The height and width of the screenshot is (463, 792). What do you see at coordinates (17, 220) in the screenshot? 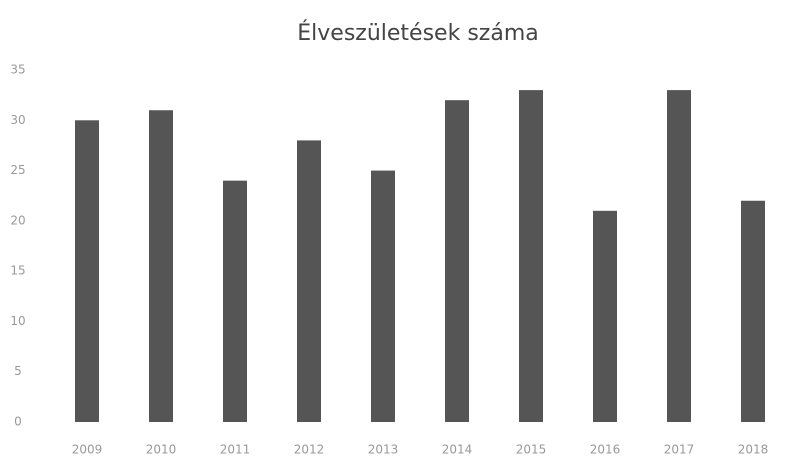
I see `y-tick-label: 20` at bounding box center [17, 220].